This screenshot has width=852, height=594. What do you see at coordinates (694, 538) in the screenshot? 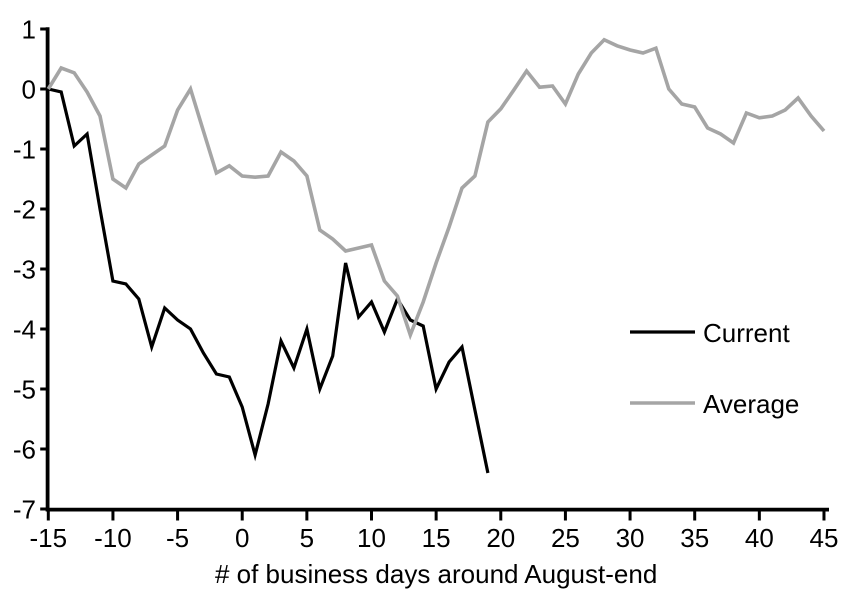
I see `x-axis-tick-label: 35` at bounding box center [694, 538].